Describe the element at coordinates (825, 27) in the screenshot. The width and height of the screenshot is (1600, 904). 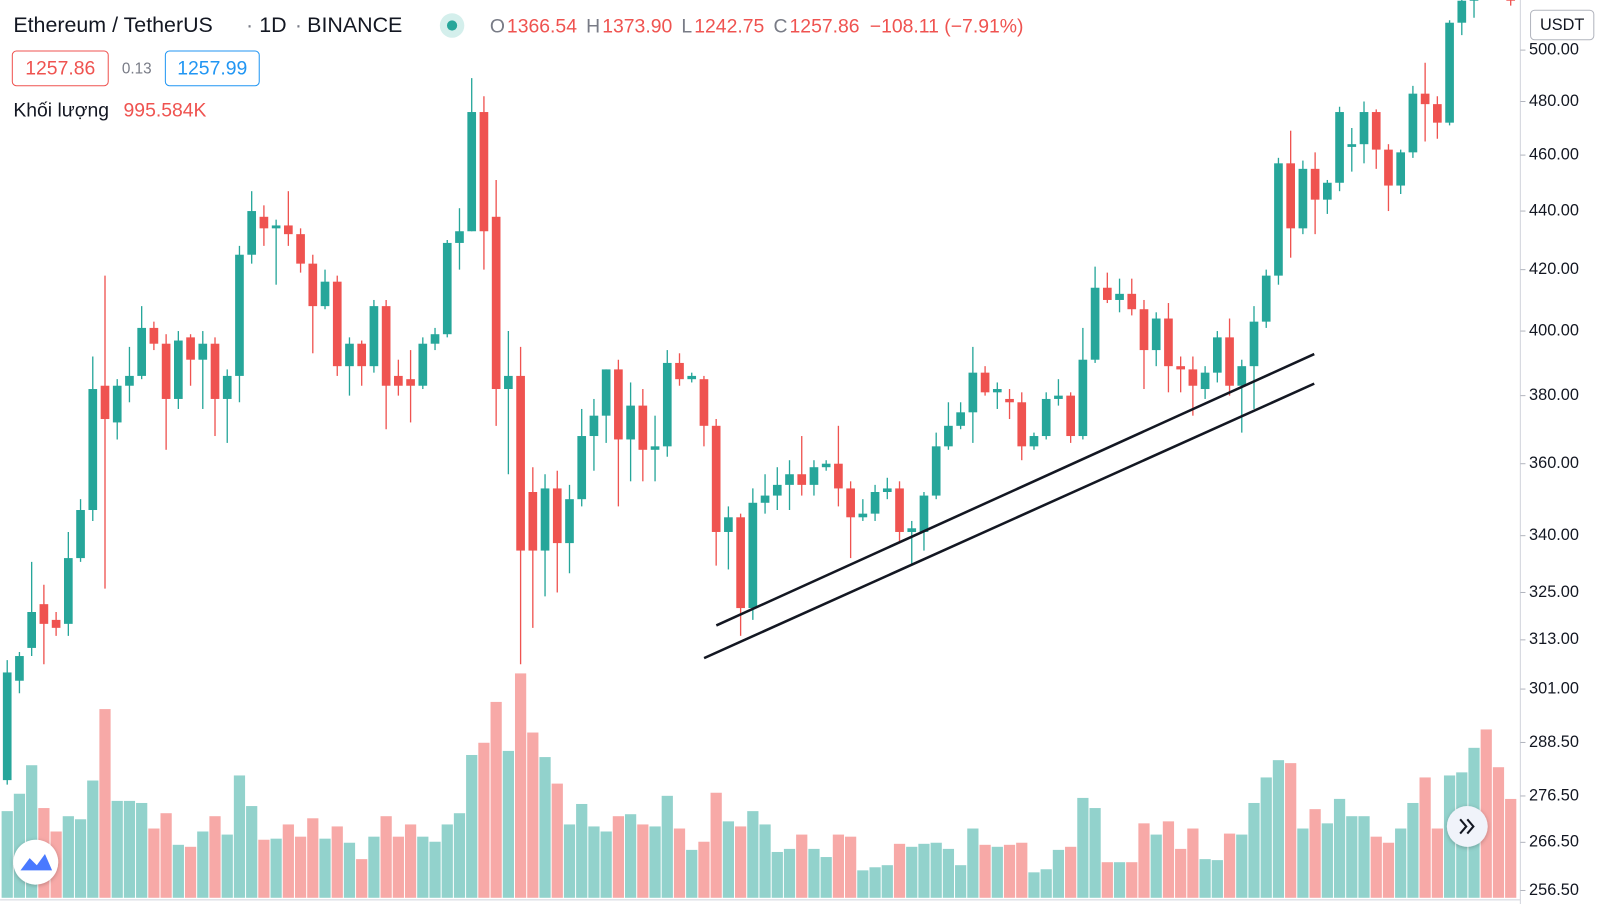
I see `ohlc-value: 1257.86` at that location.